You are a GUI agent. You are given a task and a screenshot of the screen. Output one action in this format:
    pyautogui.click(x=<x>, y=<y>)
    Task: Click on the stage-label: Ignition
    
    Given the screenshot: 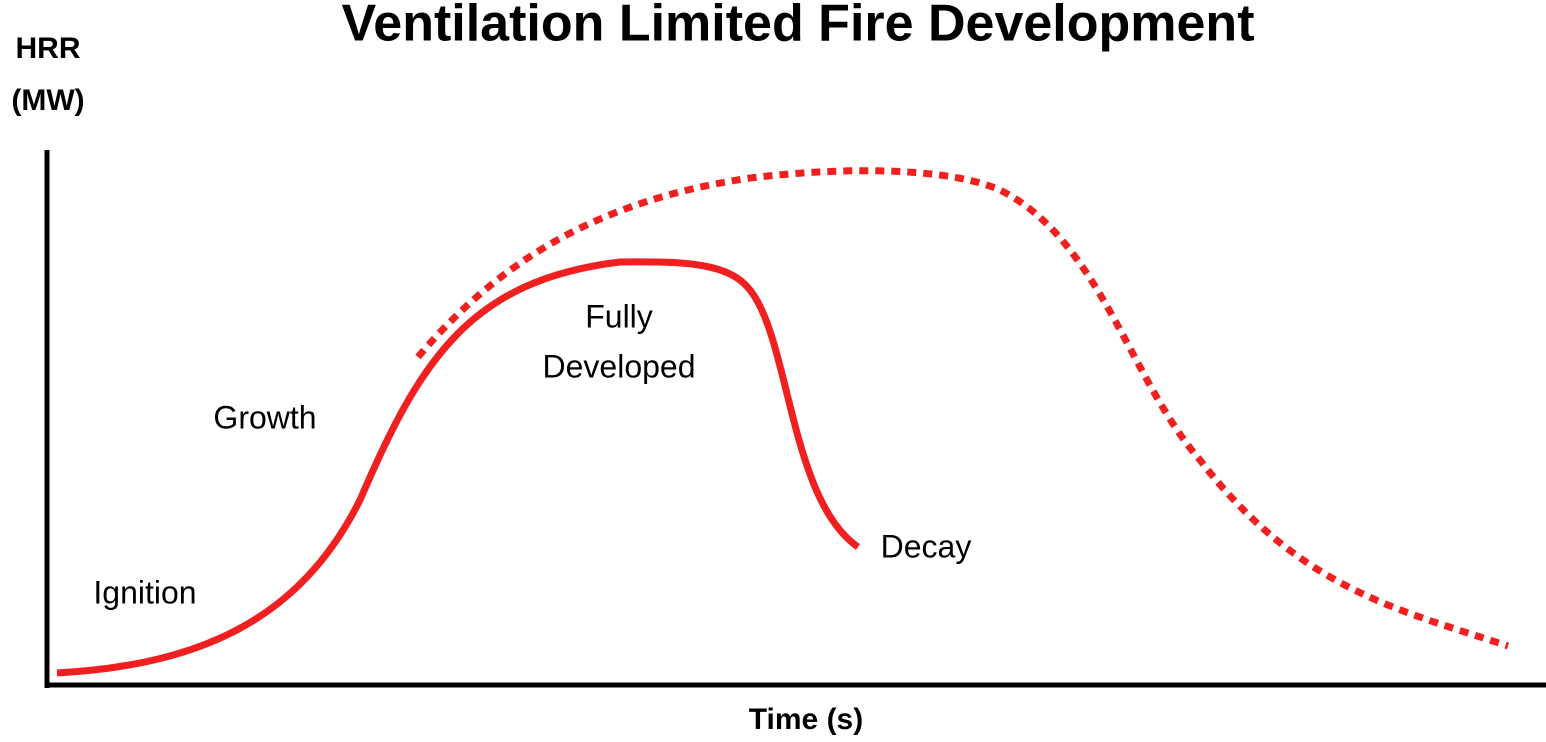 What is the action you would take?
    pyautogui.click(x=144, y=592)
    